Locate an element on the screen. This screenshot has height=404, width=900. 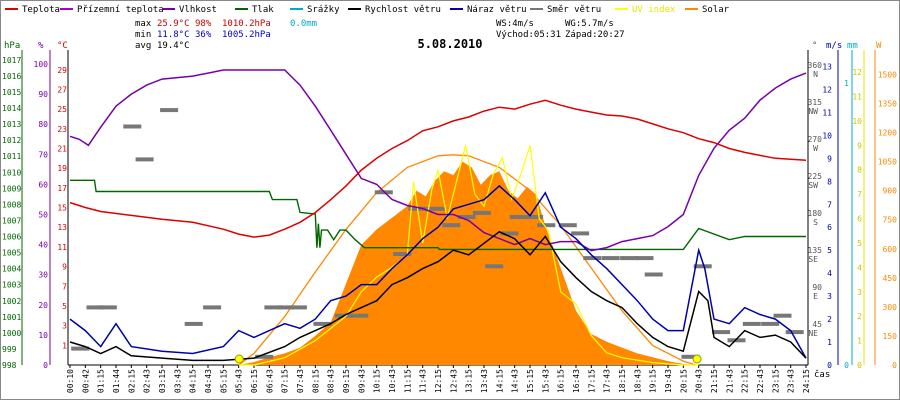
x-tick-label-20: 10:15 is located at coordinates (377, 381).